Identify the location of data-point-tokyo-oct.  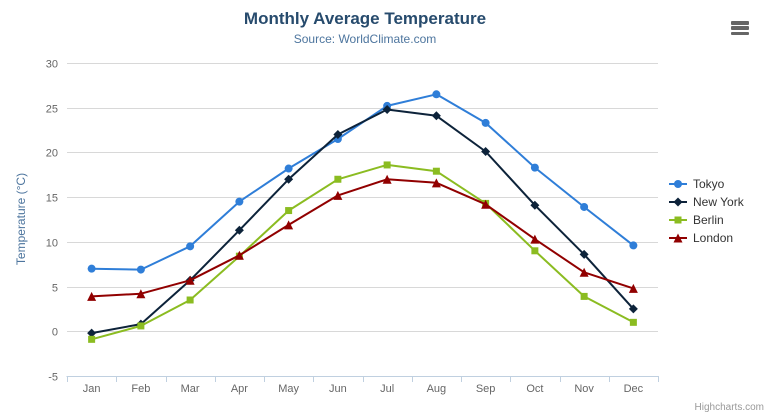
(534, 167).